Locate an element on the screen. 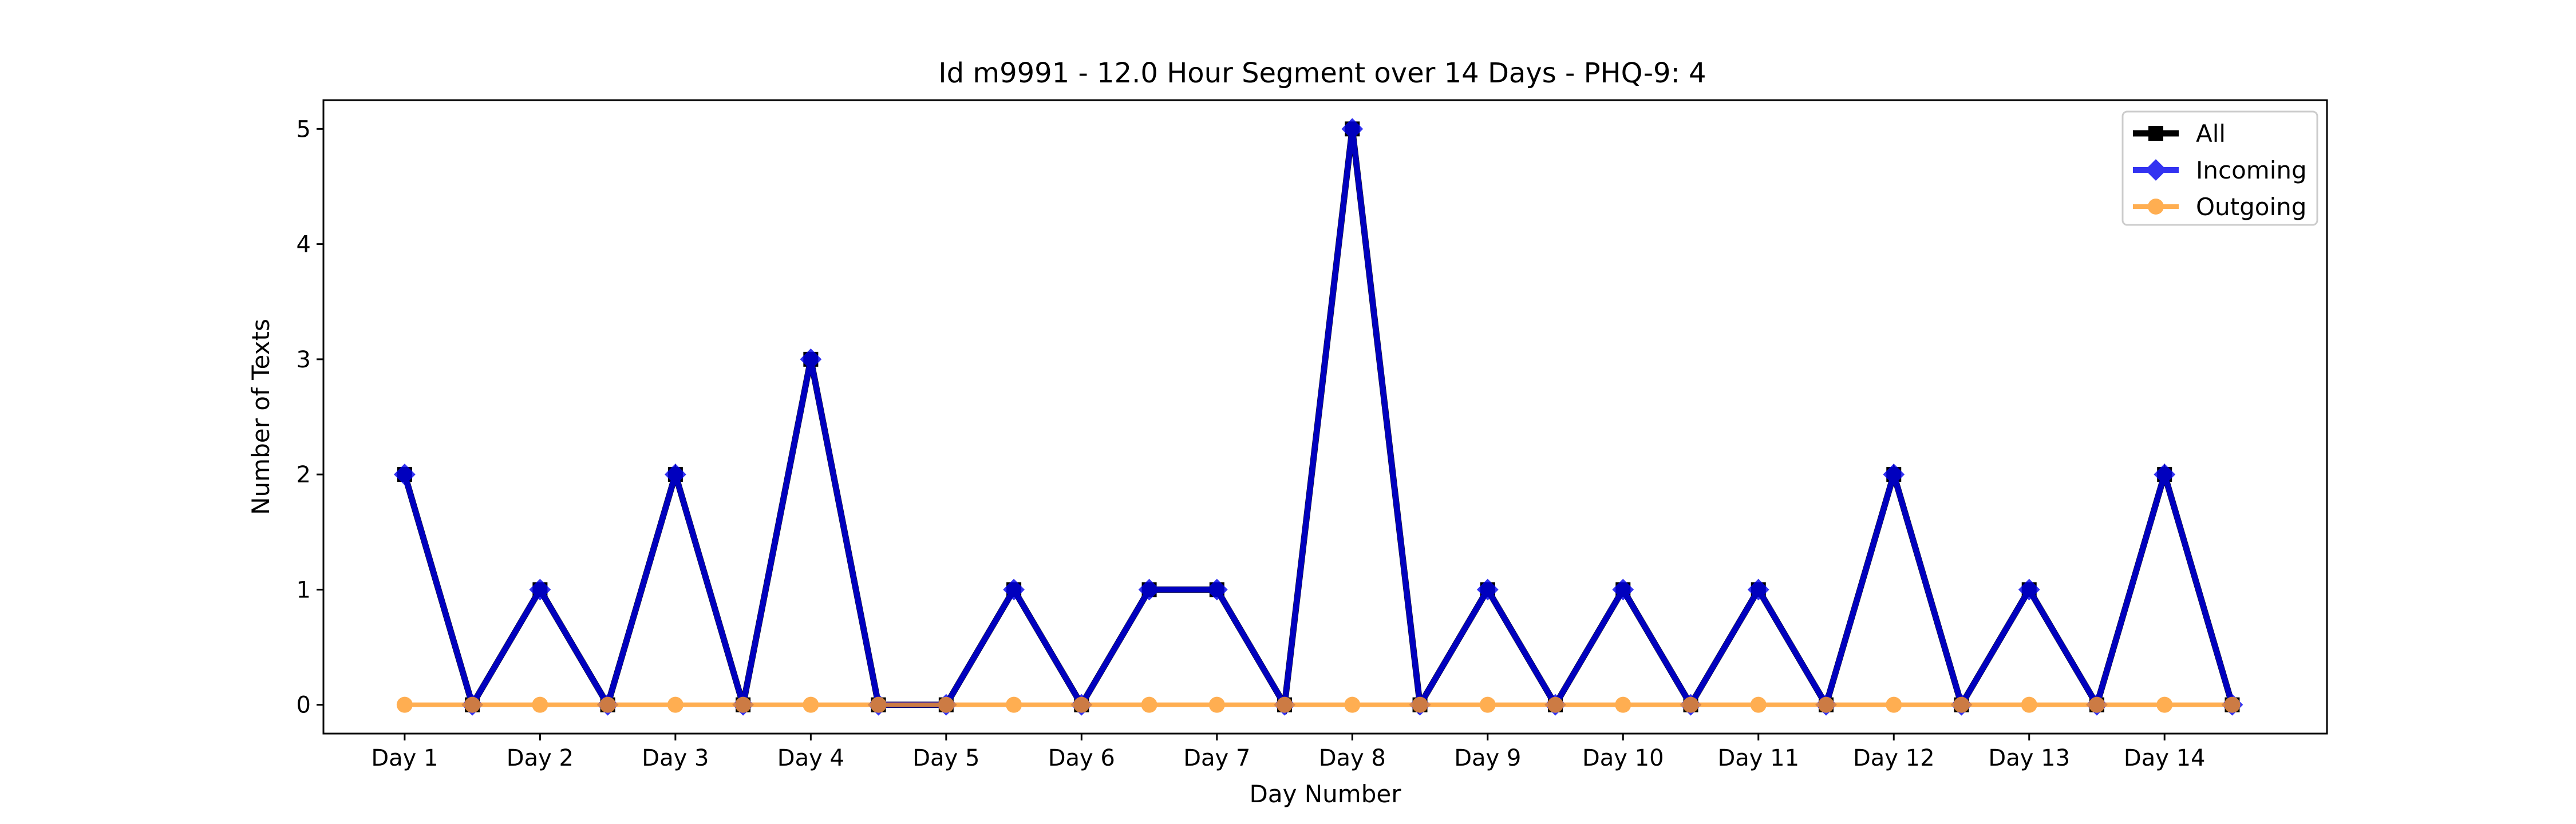 Image resolution: width=2576 pixels, height=824 pixels. x-tick-label: Day 13 is located at coordinates (2029, 758).